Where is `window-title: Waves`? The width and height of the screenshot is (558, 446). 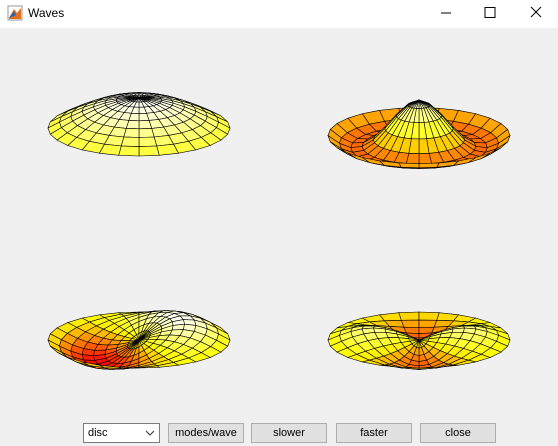 window-title: Waves is located at coordinates (46, 13).